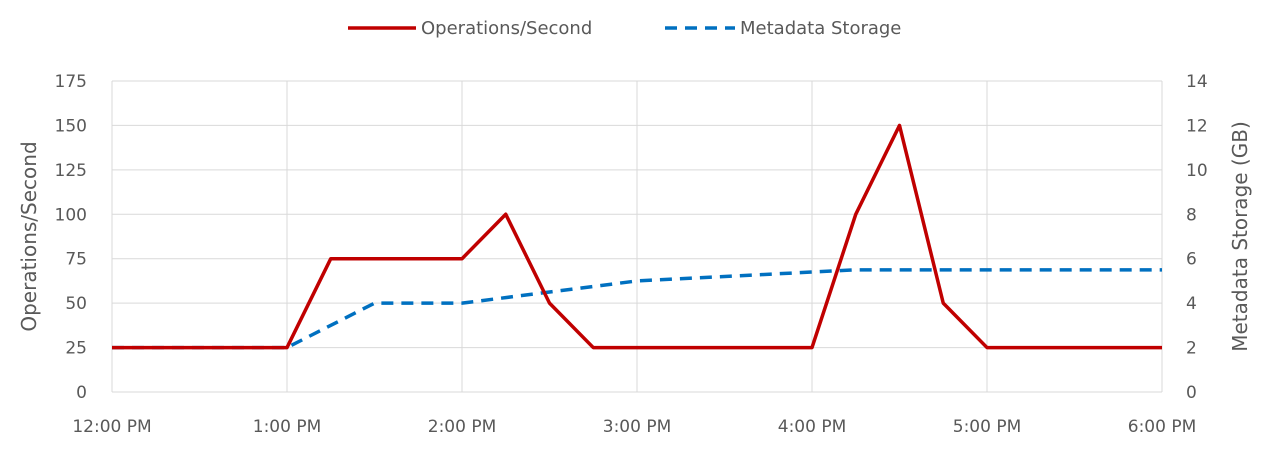 This screenshot has width=1283, height=466. What do you see at coordinates (81, 393) in the screenshot?
I see `y-left-tick-label: 0` at bounding box center [81, 393].